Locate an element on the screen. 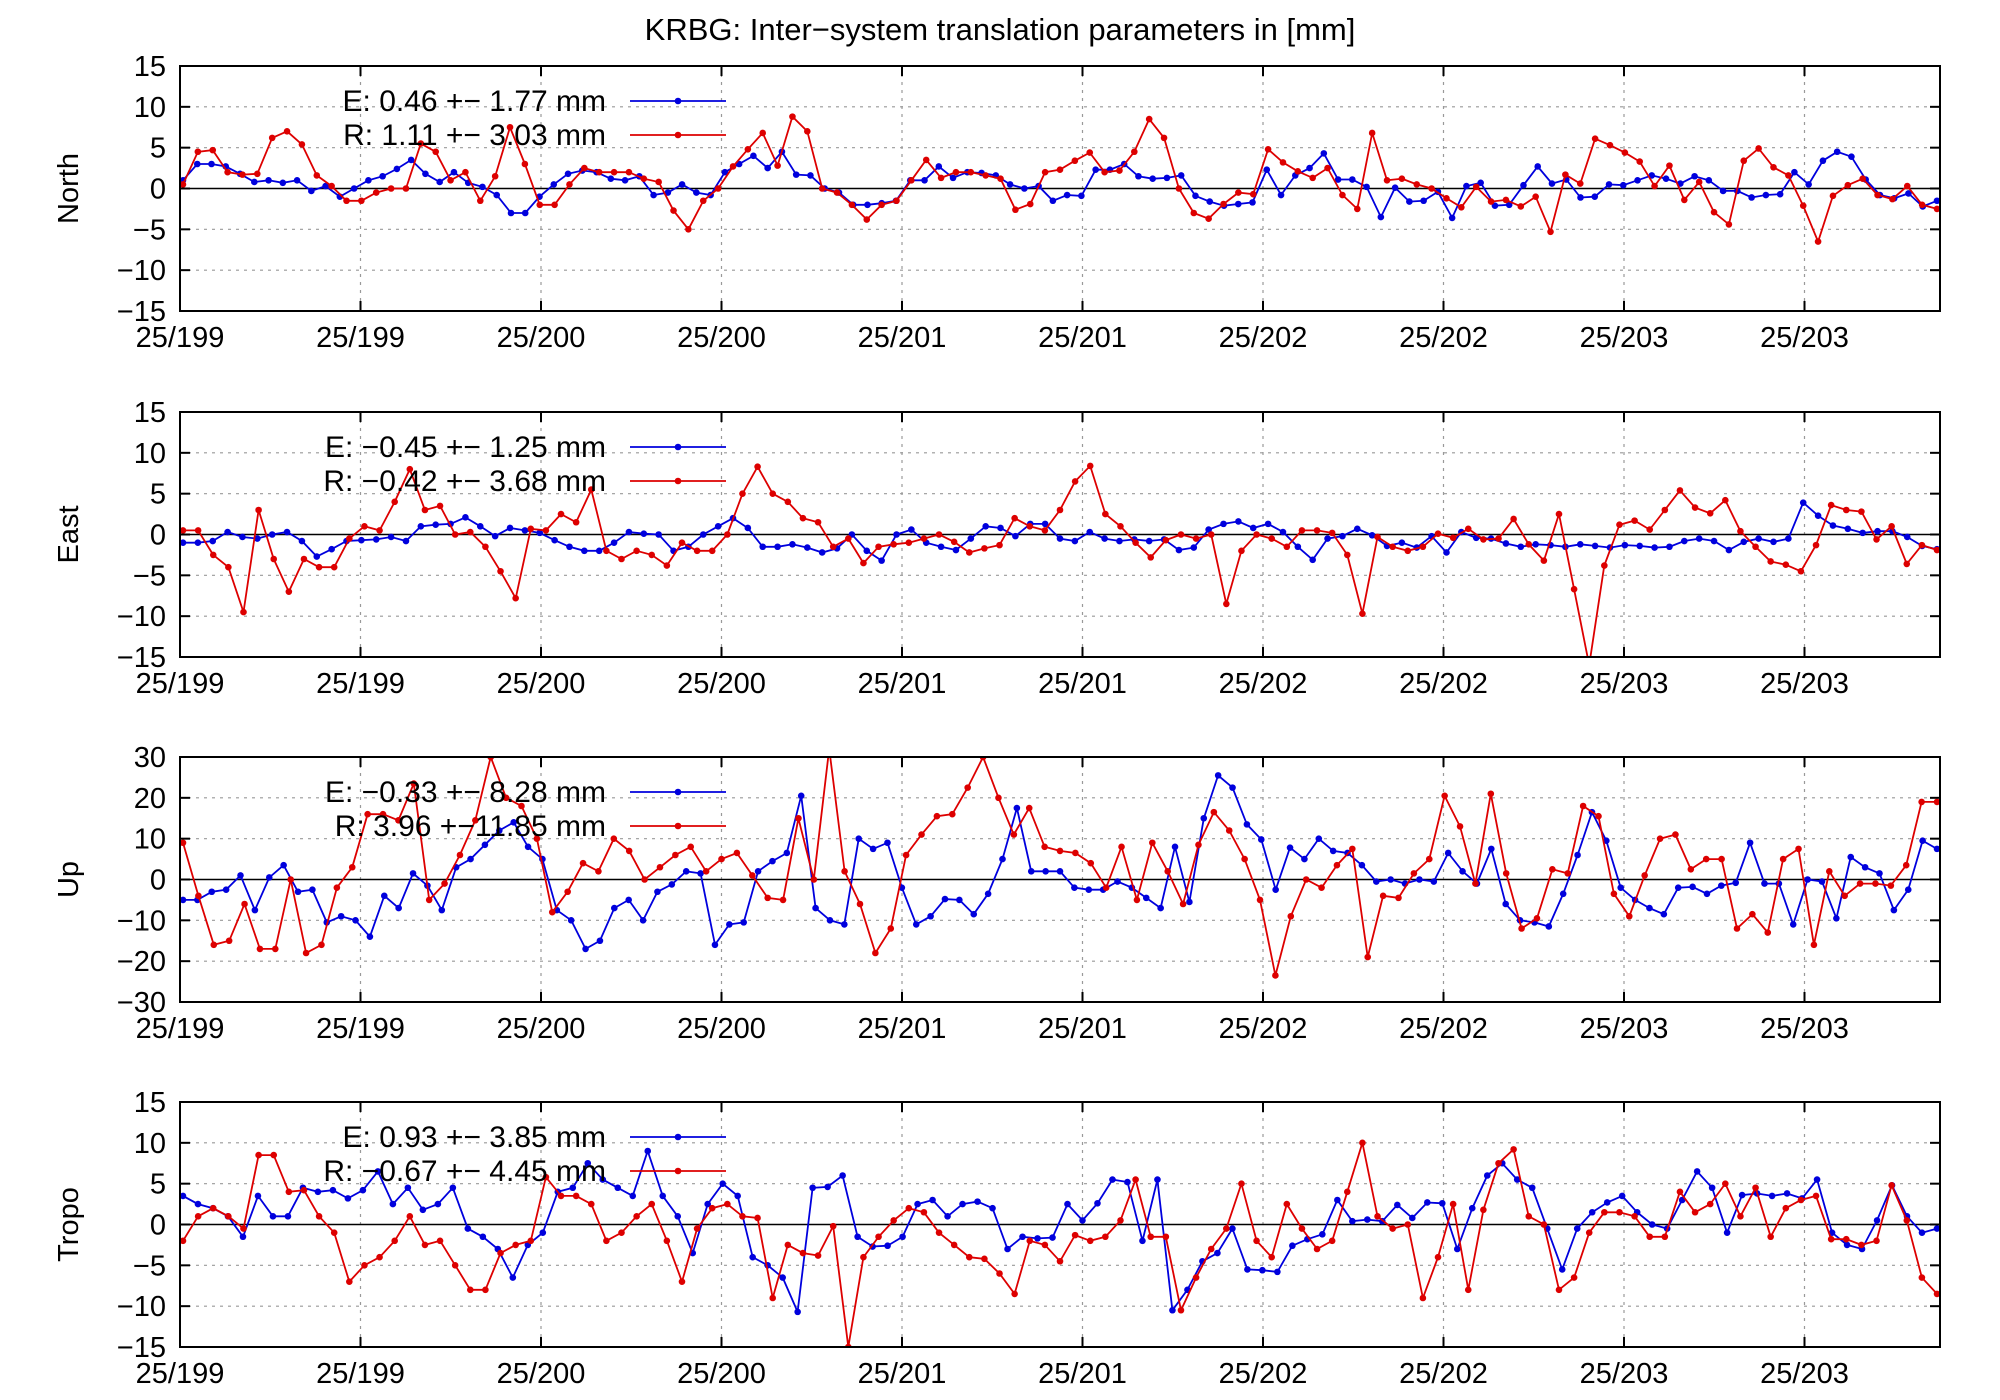 The height and width of the screenshot is (1400, 2000). x-tick-label: 25/202 is located at coordinates (1263, 338).